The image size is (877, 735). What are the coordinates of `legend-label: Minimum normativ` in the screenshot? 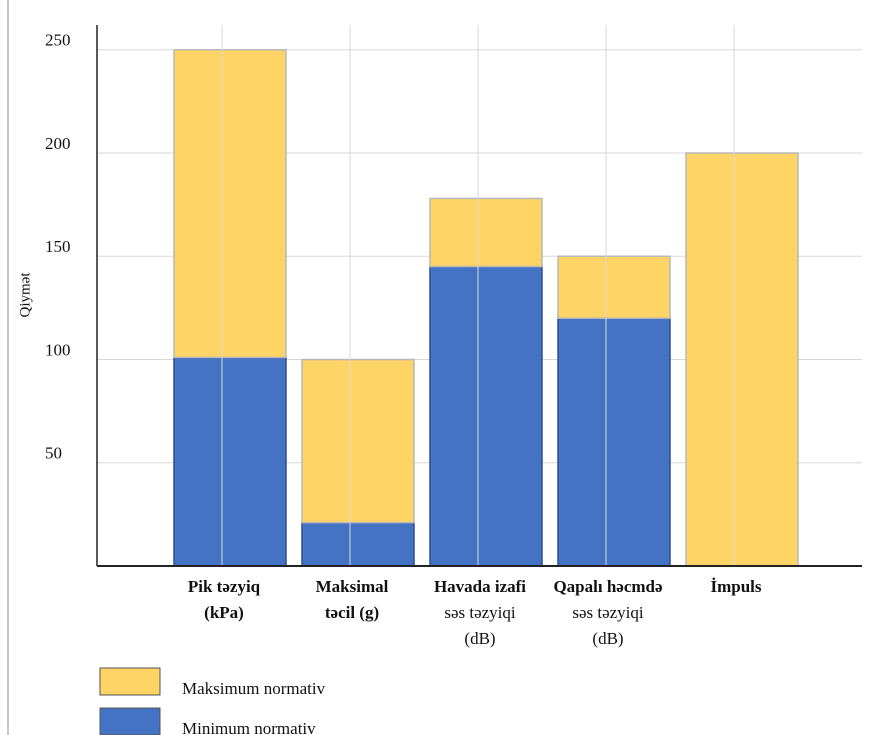 It's located at (249, 727).